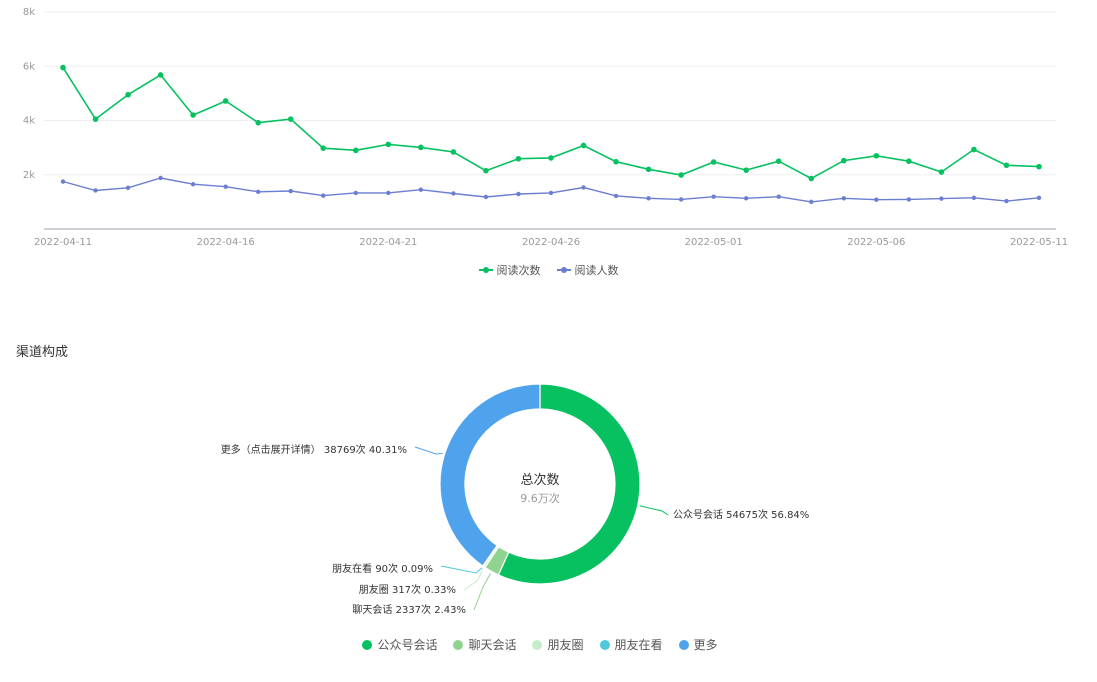  Describe the element at coordinates (63, 242) in the screenshot. I see `x-tick-label: 2022-04-11` at that location.